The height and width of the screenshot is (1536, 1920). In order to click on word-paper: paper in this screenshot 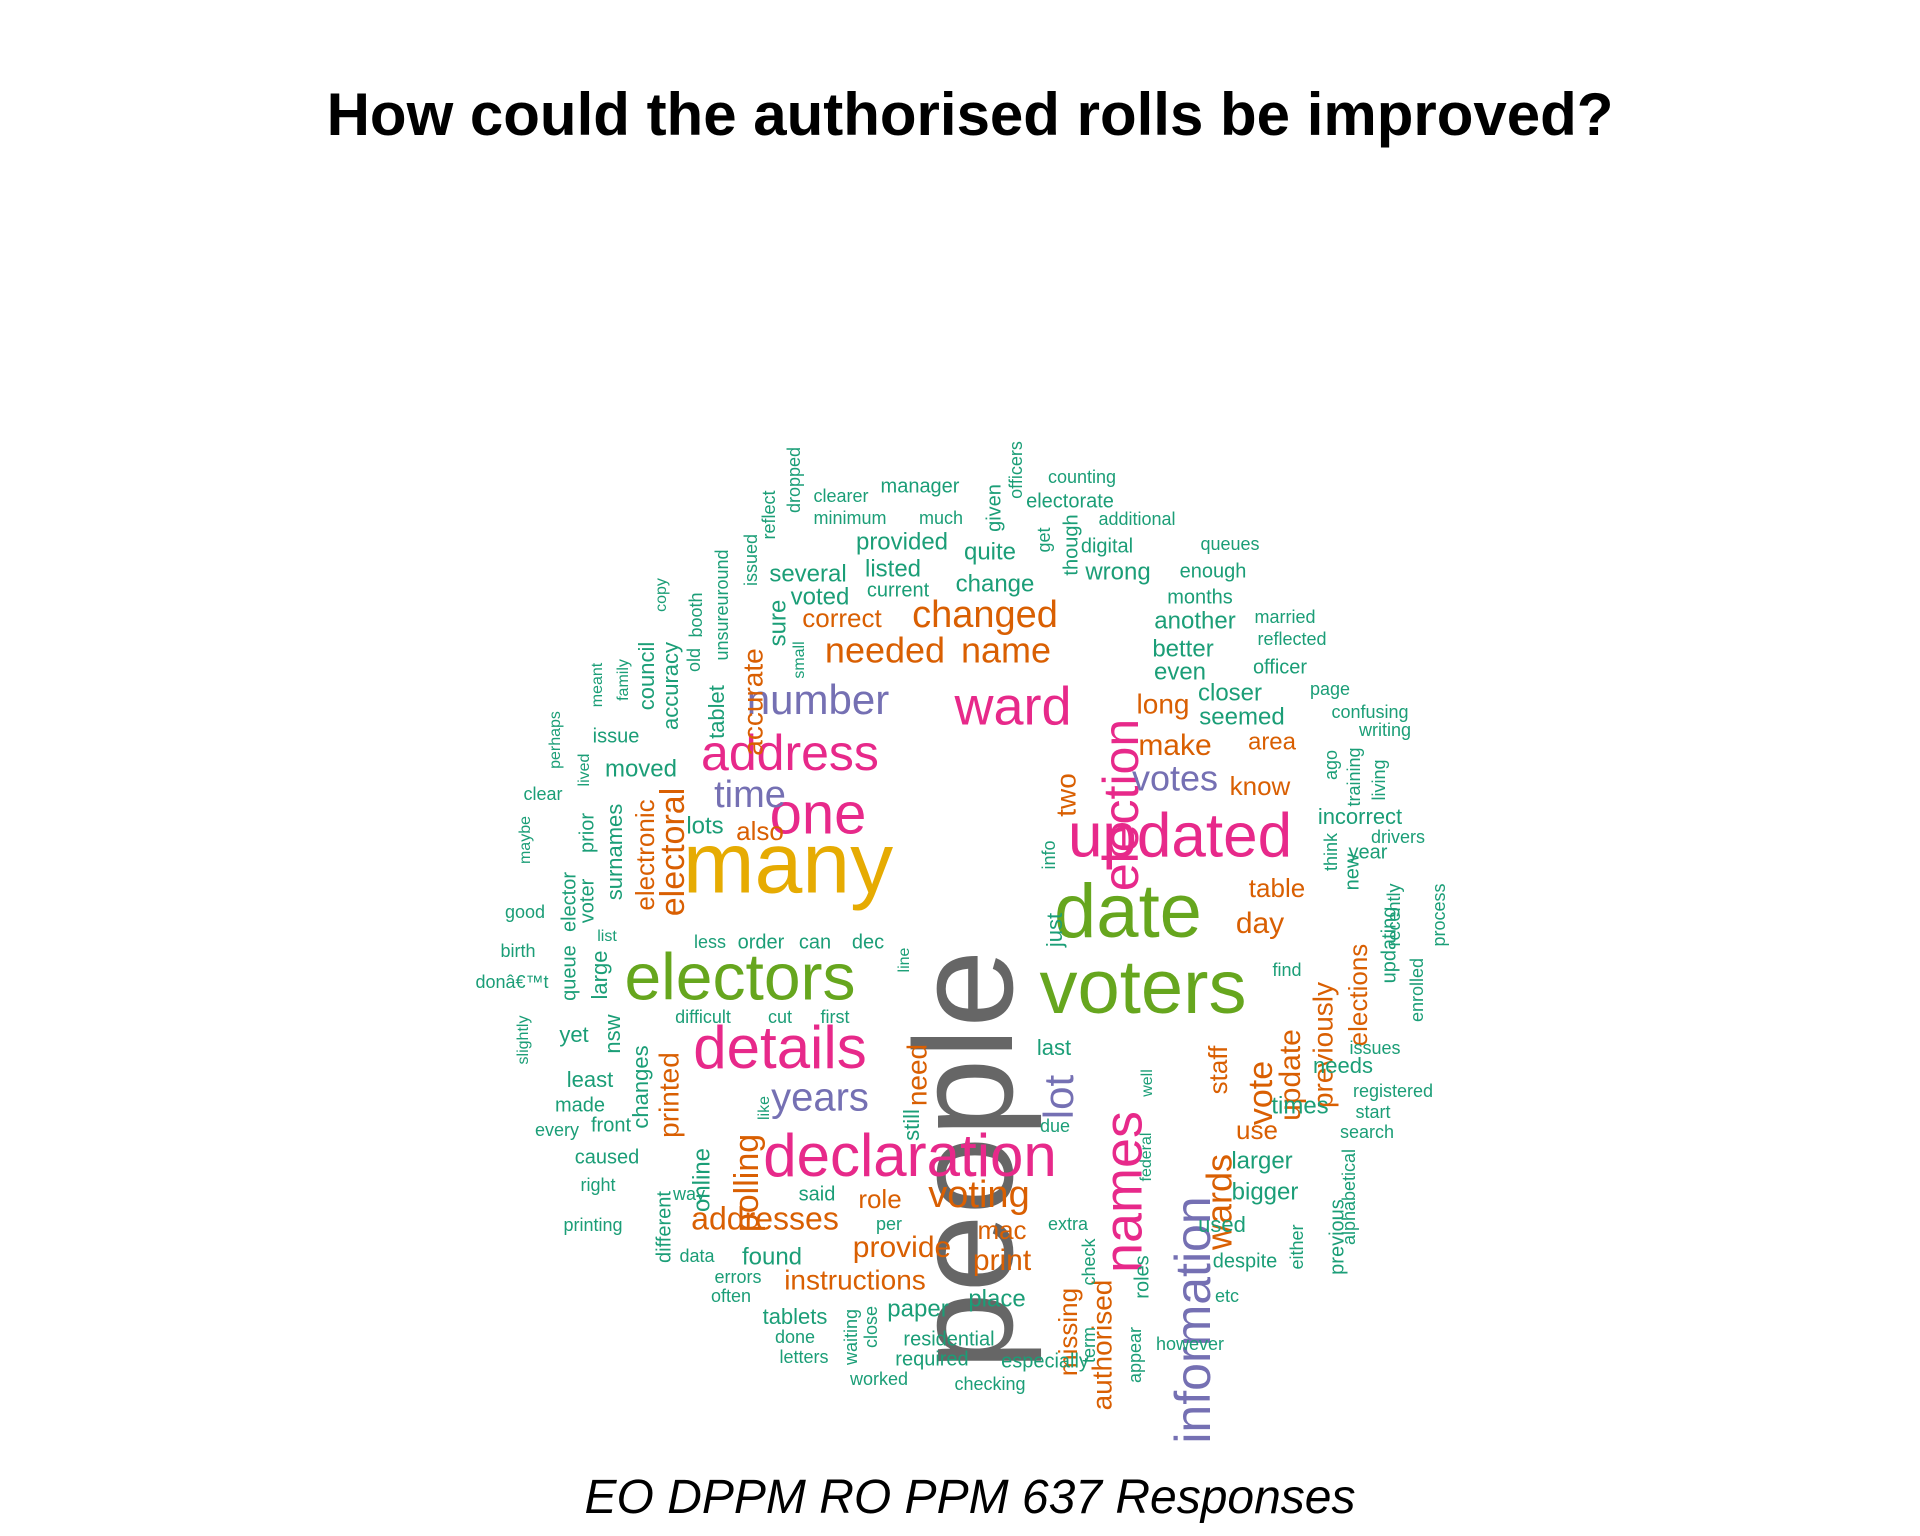, I will do `click(917, 1308)`.